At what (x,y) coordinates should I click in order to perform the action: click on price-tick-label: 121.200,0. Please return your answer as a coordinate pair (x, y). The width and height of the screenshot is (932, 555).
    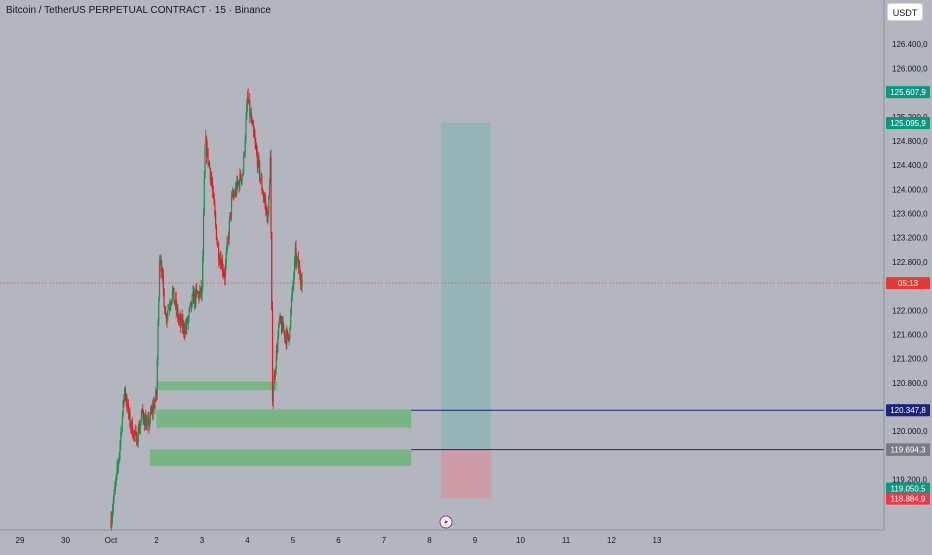
    Looking at the image, I should click on (910, 359).